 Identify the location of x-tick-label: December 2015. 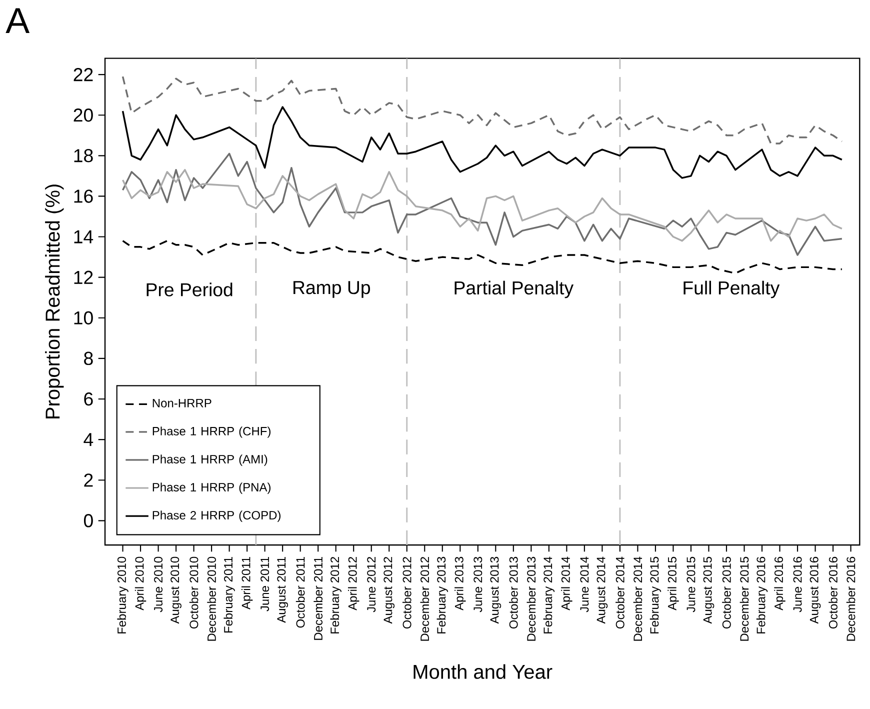
(744, 598).